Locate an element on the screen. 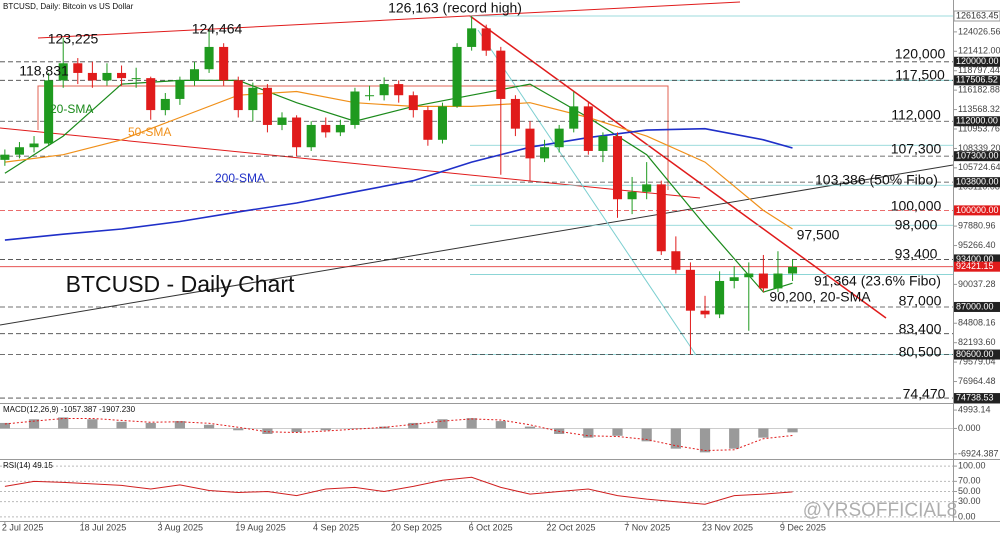  annotation: 97,500 is located at coordinates (818, 235).